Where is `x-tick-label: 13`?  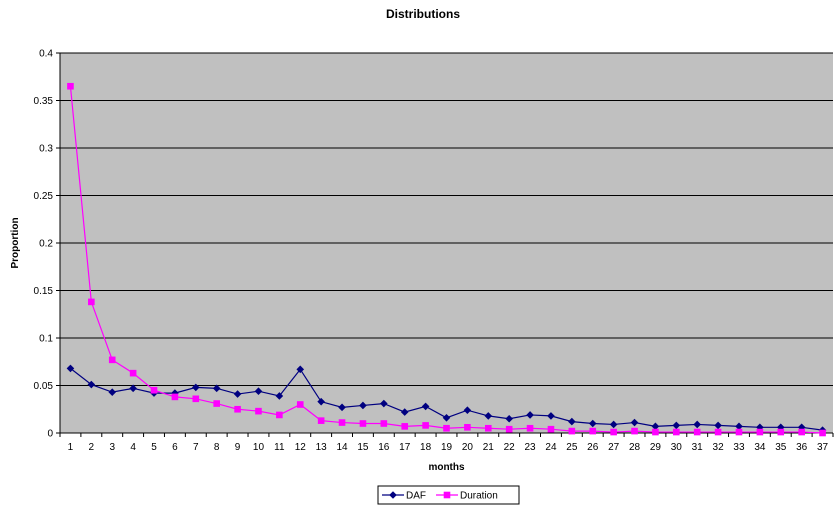 x-tick-label: 13 is located at coordinates (322, 447).